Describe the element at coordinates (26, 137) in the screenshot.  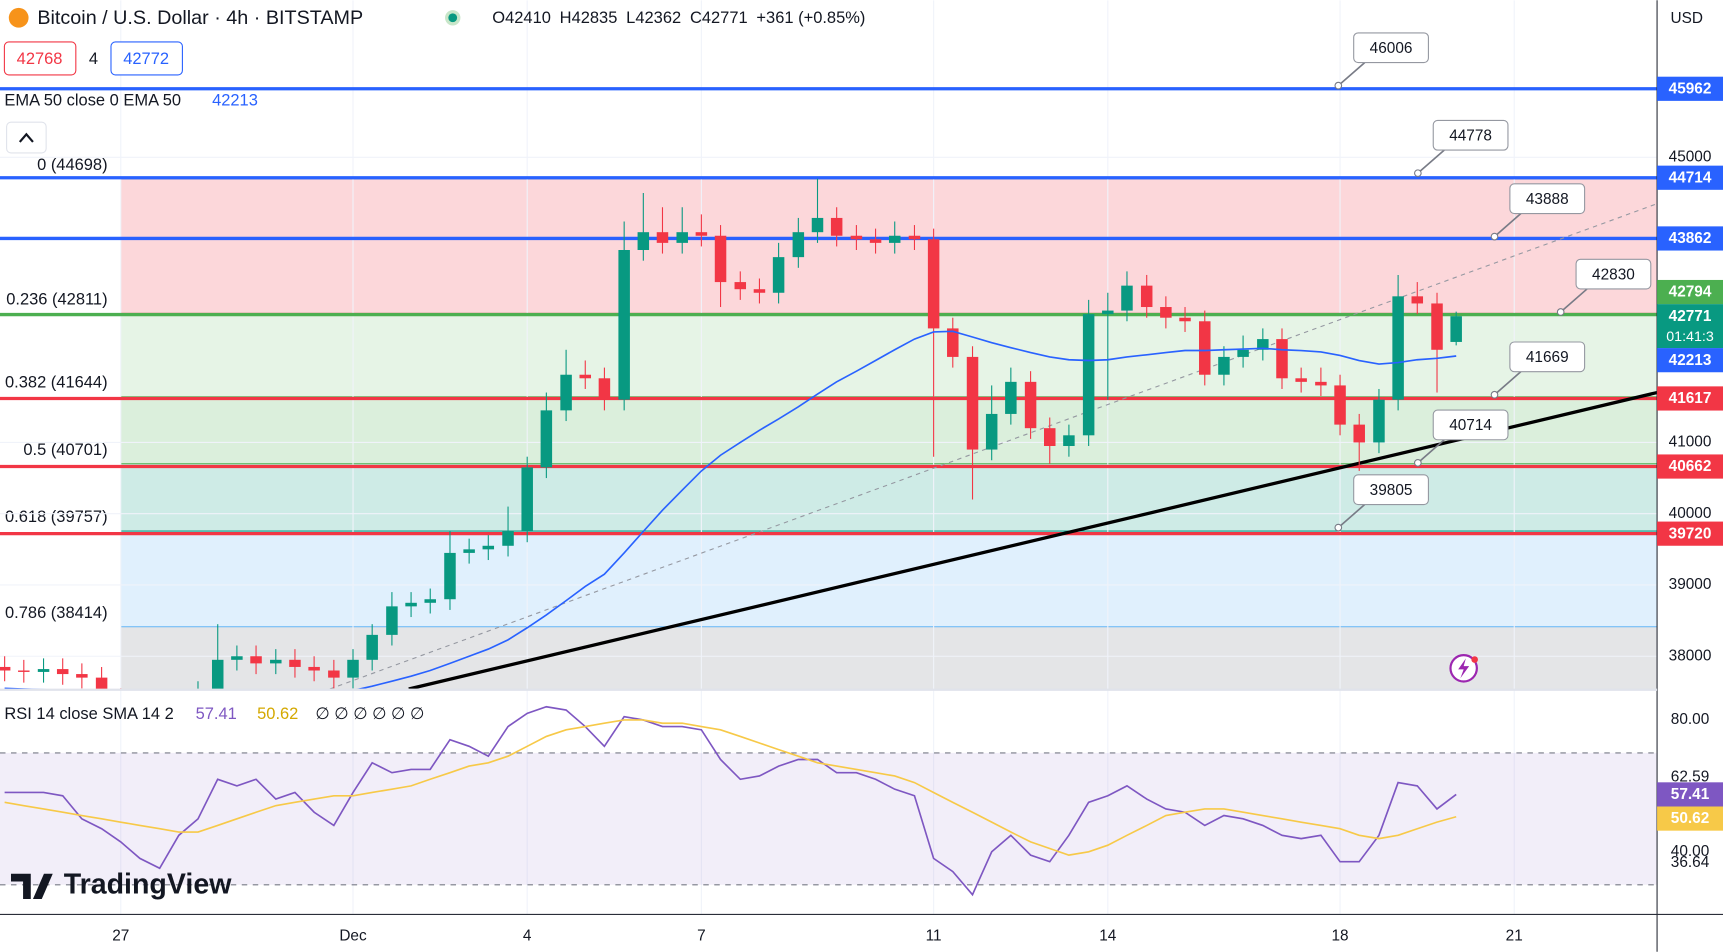
I see `collapse-button` at that location.